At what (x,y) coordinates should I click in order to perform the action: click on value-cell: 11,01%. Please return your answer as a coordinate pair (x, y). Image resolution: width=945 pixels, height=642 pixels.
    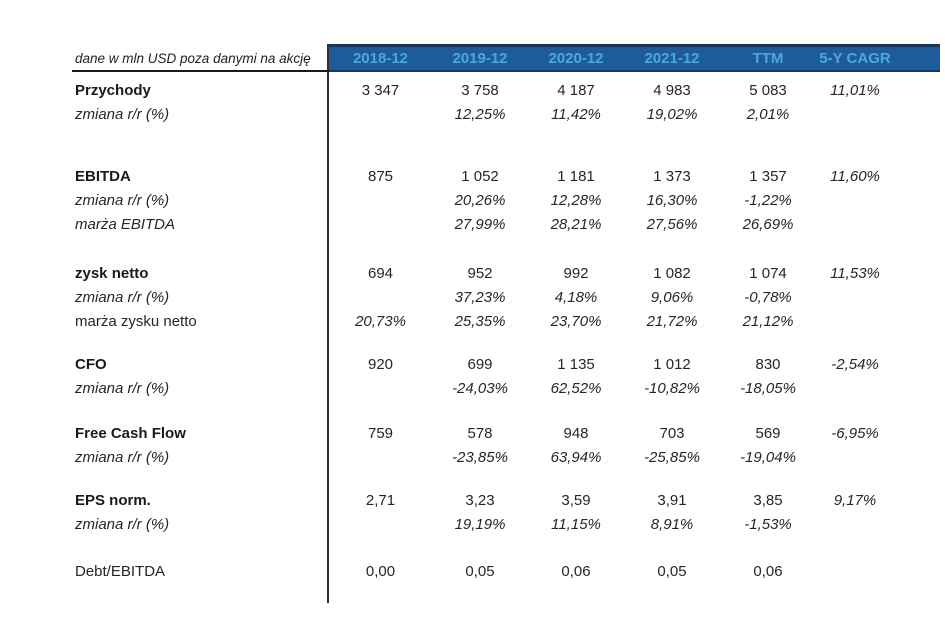
    Looking at the image, I should click on (855, 90).